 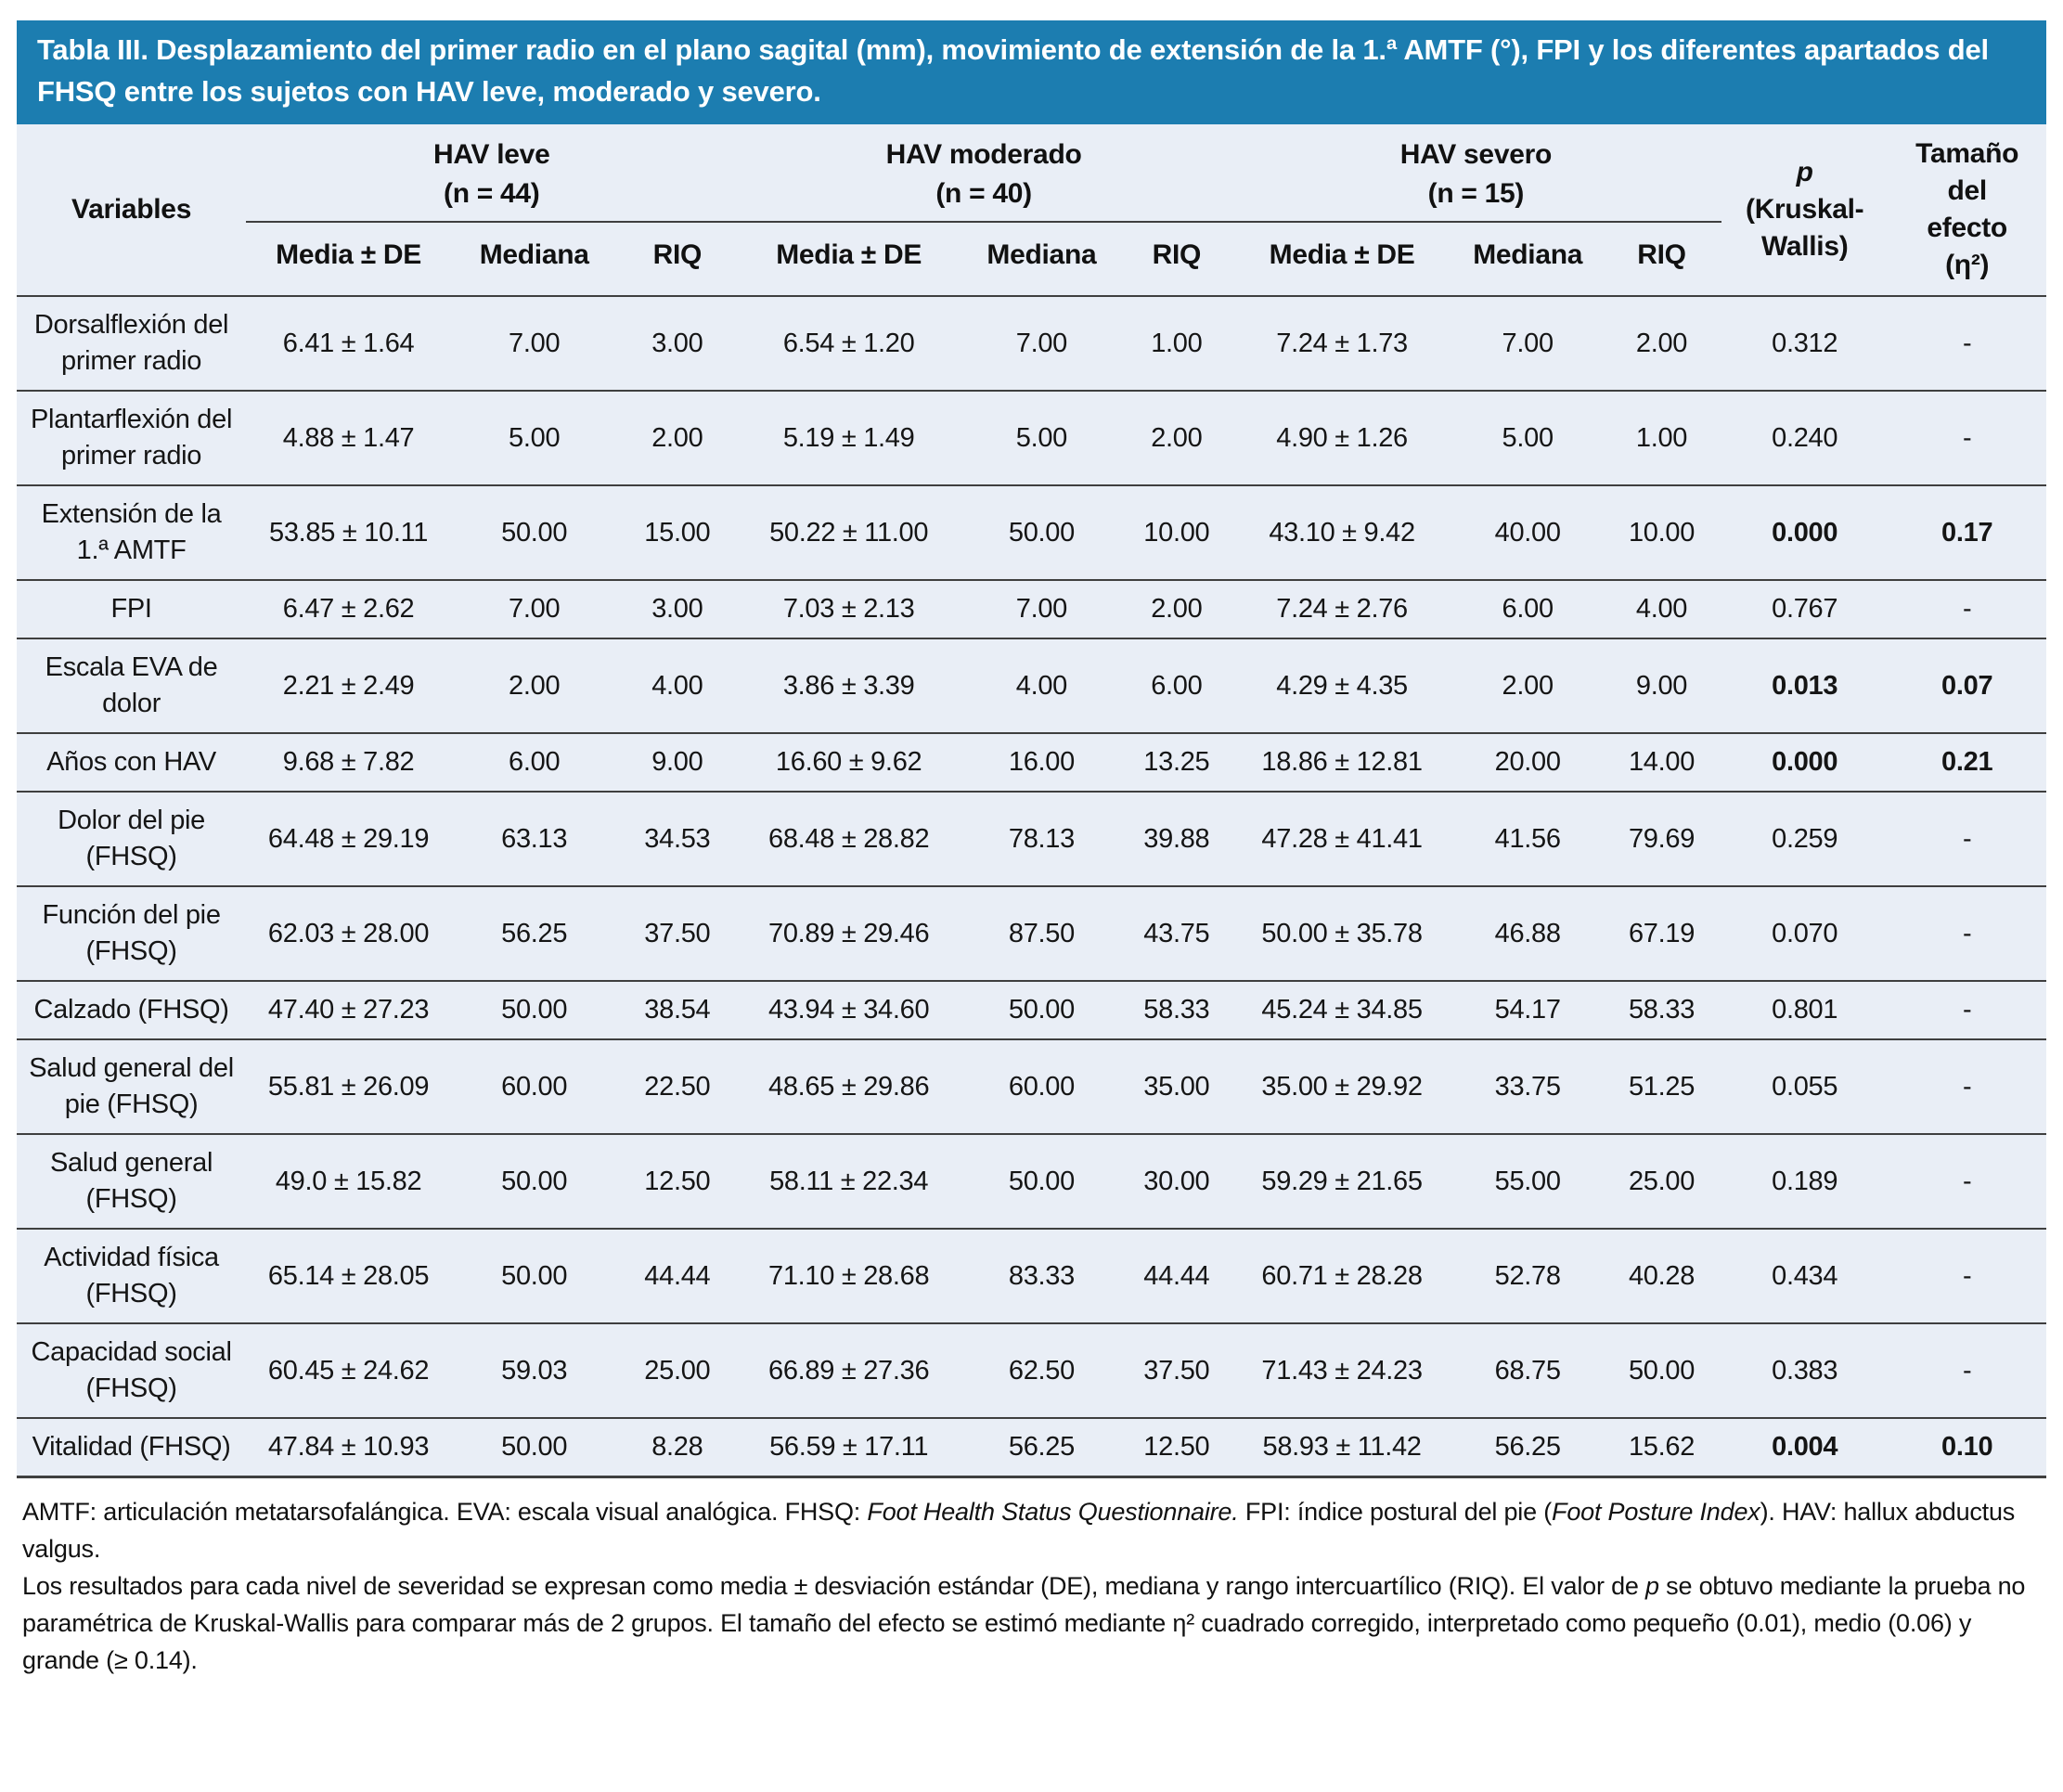 I want to click on cell-media-de-severo: 4.29 ± 4.35, so click(x=1342, y=685).